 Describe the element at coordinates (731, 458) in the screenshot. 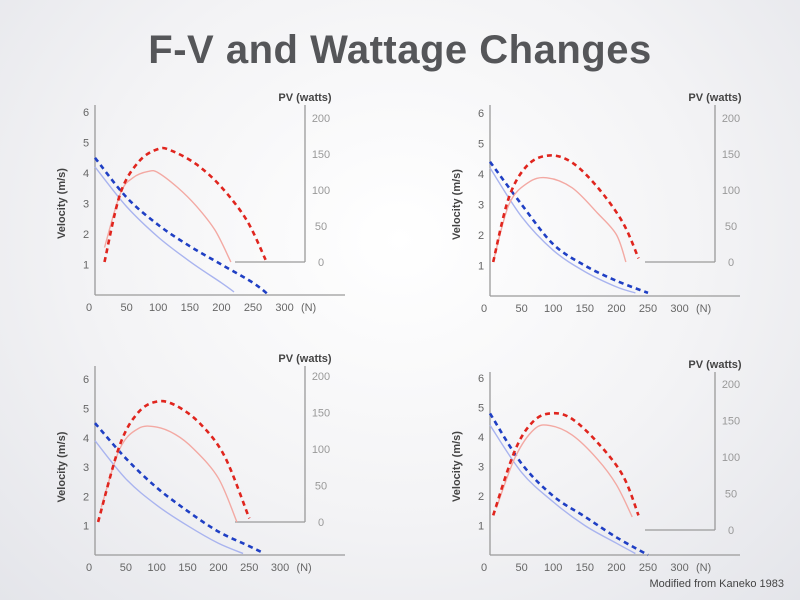

I see `panel-4-y2-tick-label: 100` at that location.